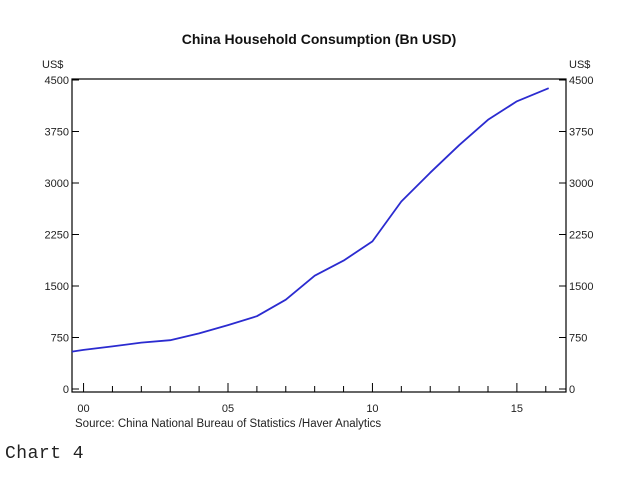  Describe the element at coordinates (578, 339) in the screenshot. I see `y-tick-label-right: 750` at that location.